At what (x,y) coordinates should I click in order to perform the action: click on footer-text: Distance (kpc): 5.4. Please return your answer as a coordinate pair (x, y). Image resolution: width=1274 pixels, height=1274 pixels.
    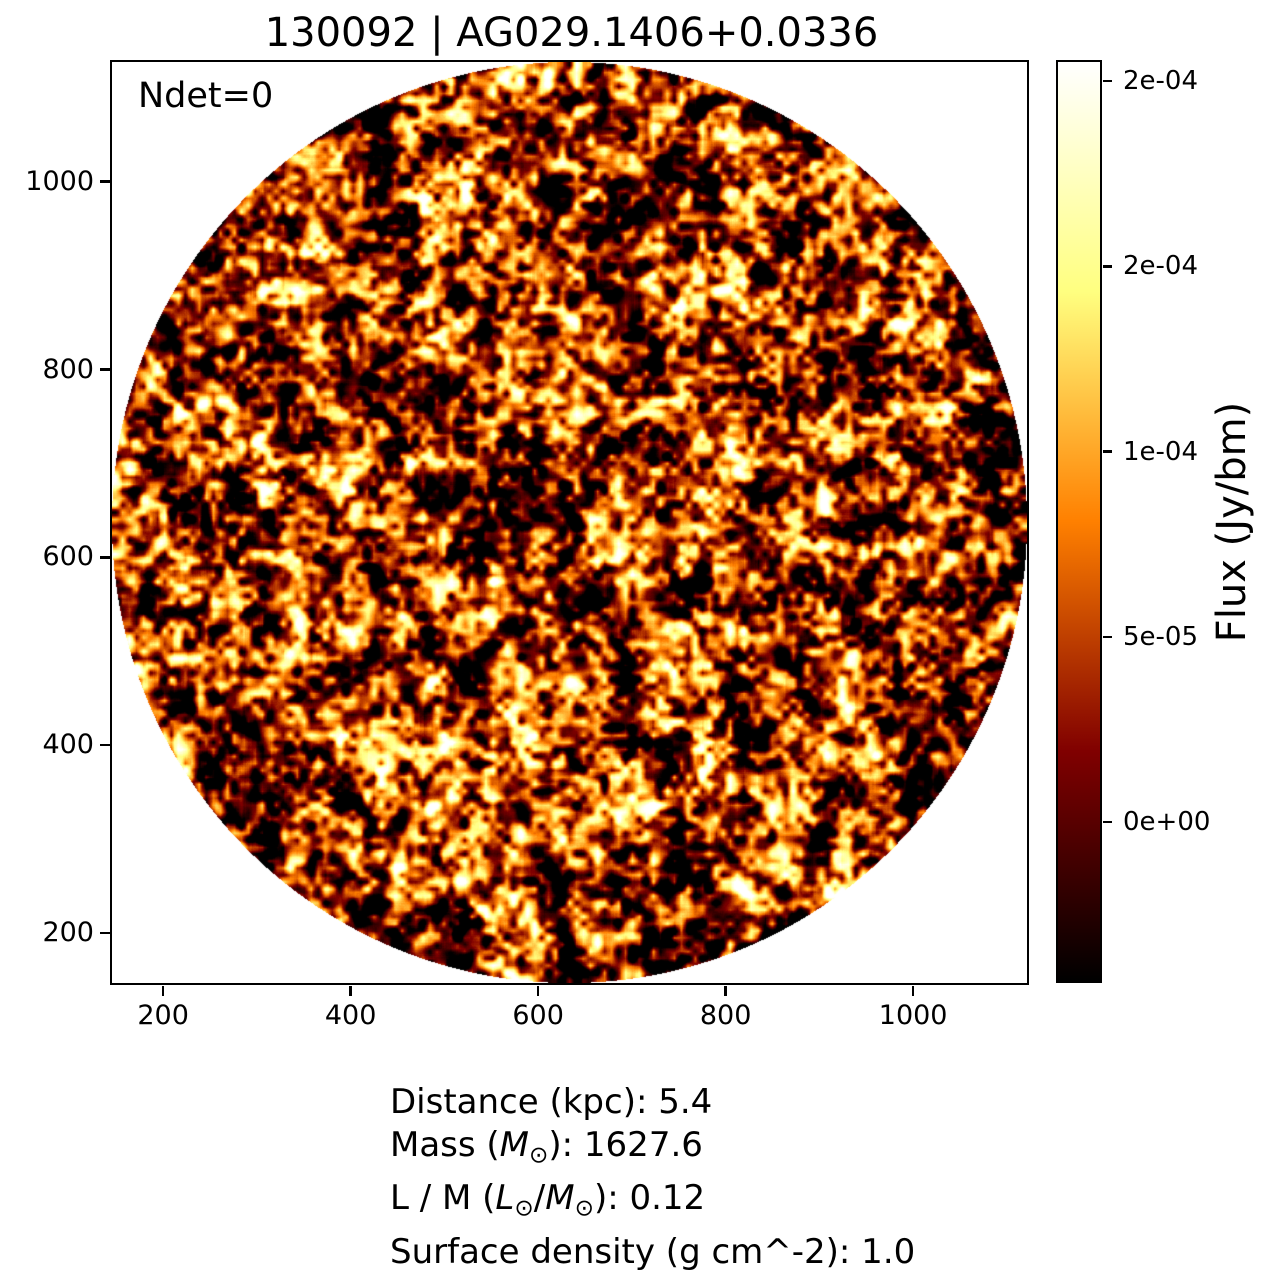
    Looking at the image, I should click on (551, 1102).